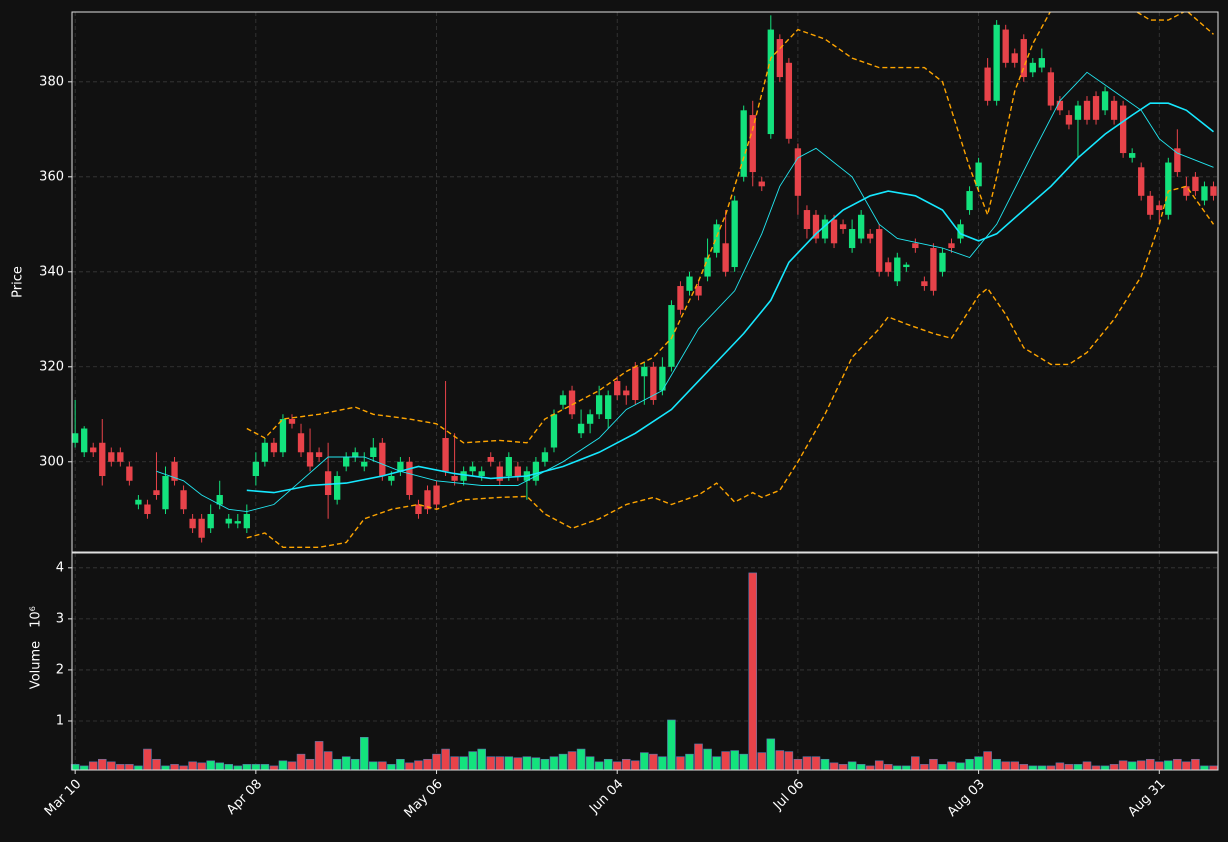  Describe the element at coordinates (60, 720) in the screenshot. I see `volume-tick-label: 1` at that location.